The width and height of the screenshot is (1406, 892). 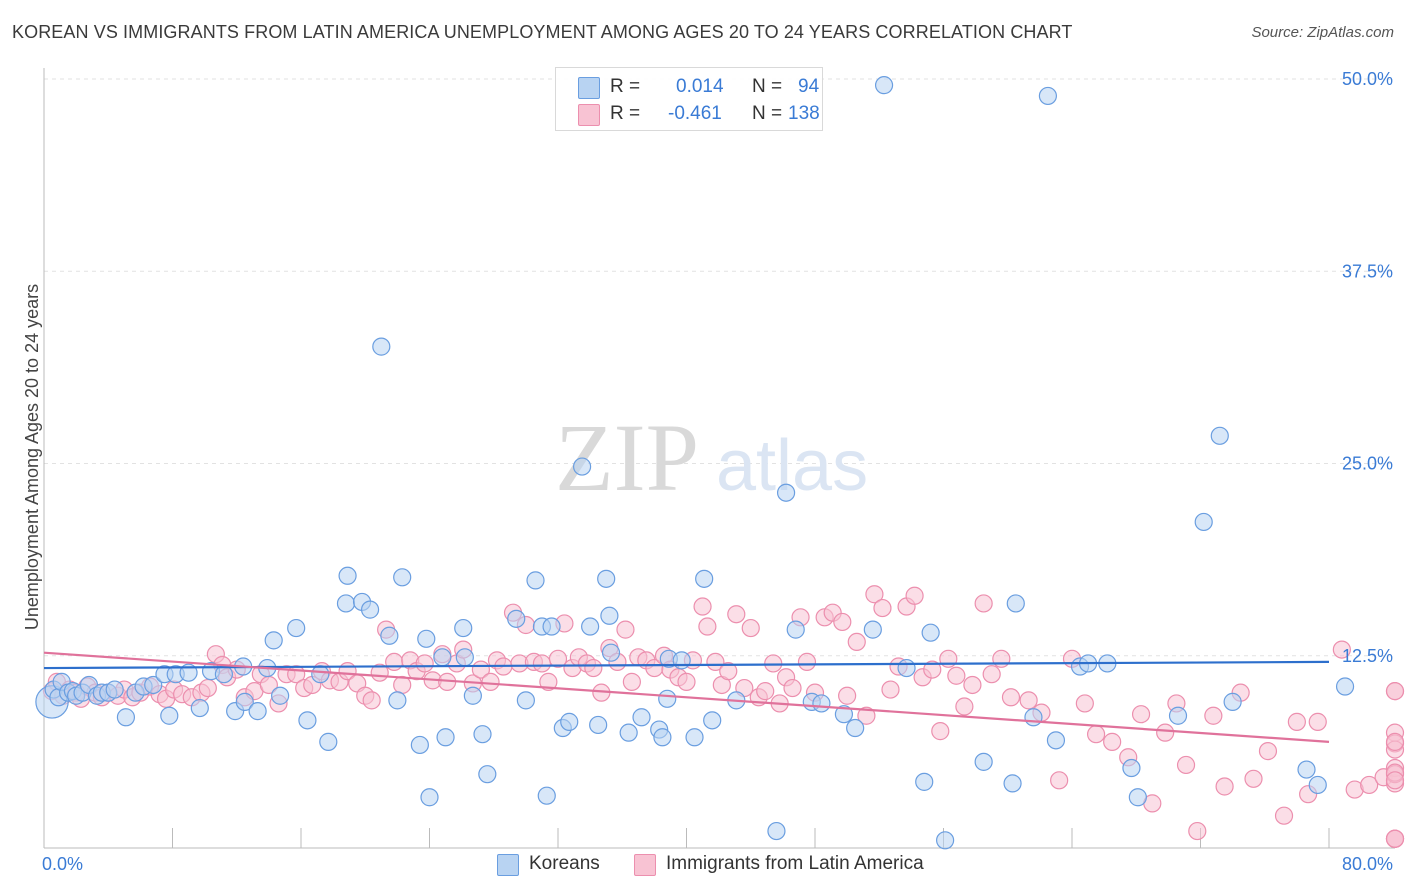 I want to click on y-tick-label: 50.0%, so click(x=1367, y=79).